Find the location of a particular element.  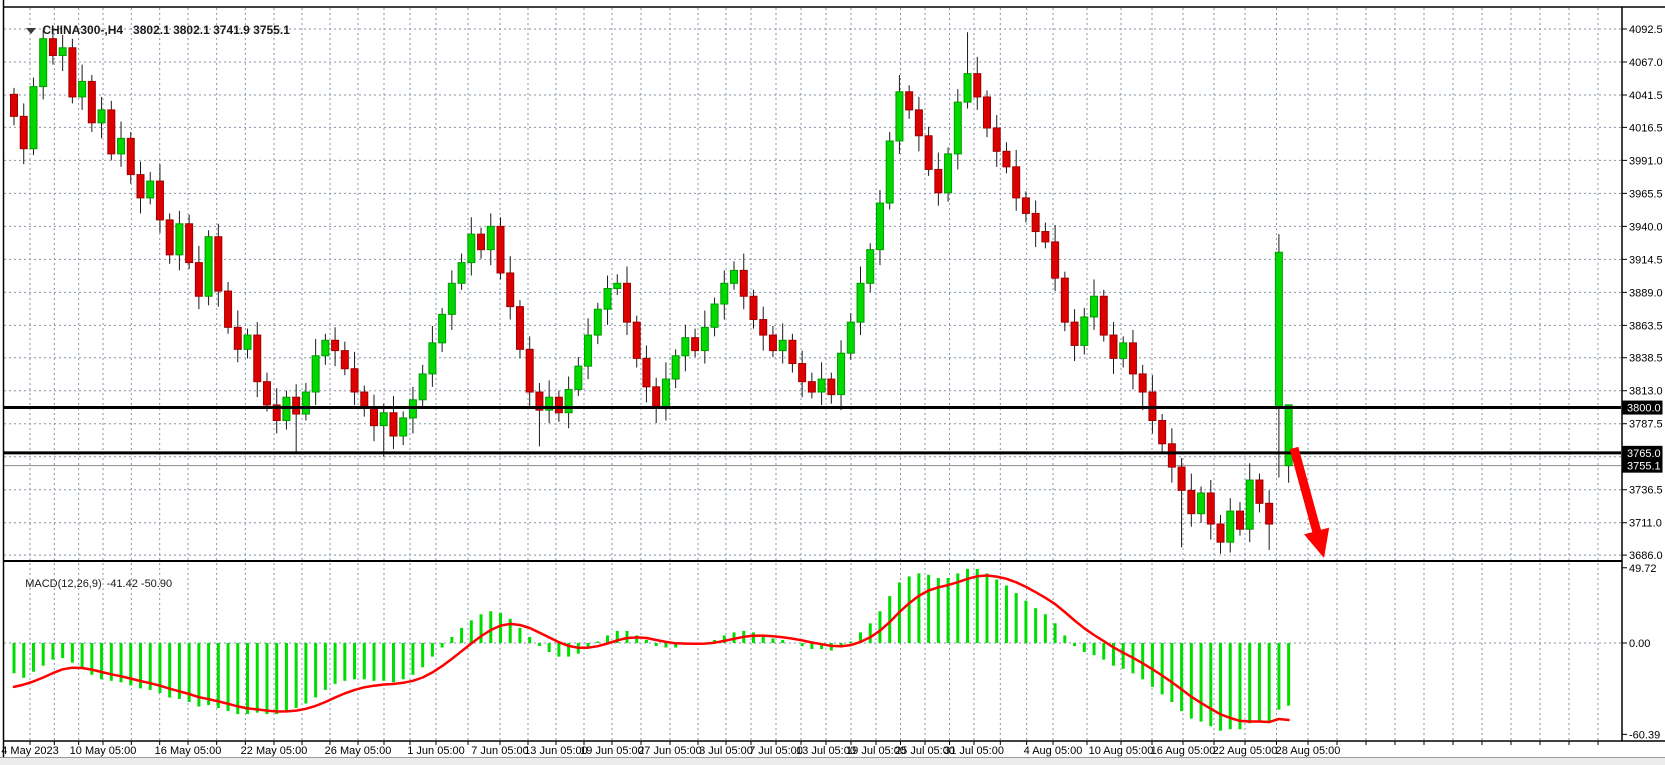

time-tick-label: 4 May 2023 is located at coordinates (29, 751).